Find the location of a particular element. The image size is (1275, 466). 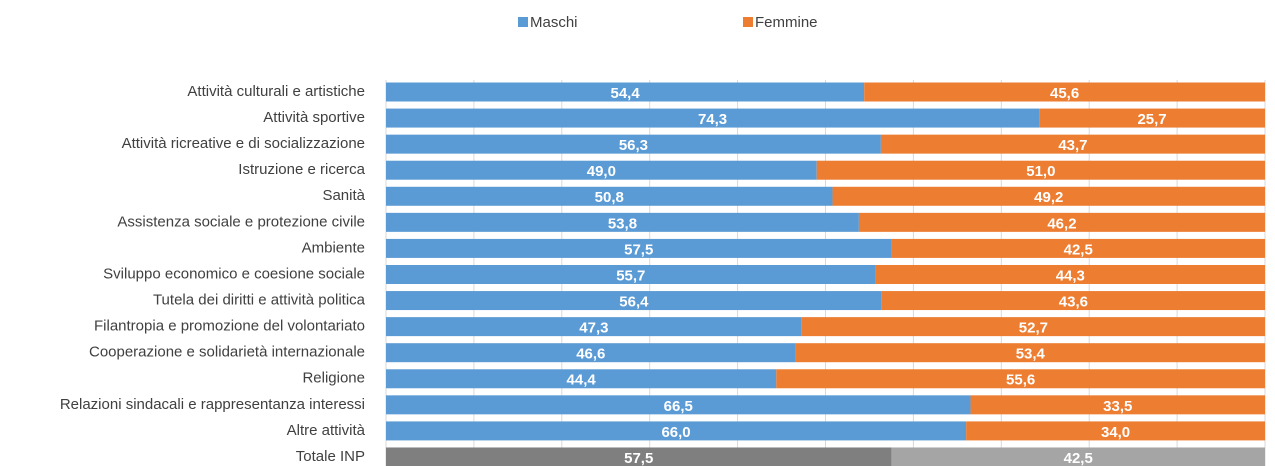

value-label: 53,8 is located at coordinates (622, 223).